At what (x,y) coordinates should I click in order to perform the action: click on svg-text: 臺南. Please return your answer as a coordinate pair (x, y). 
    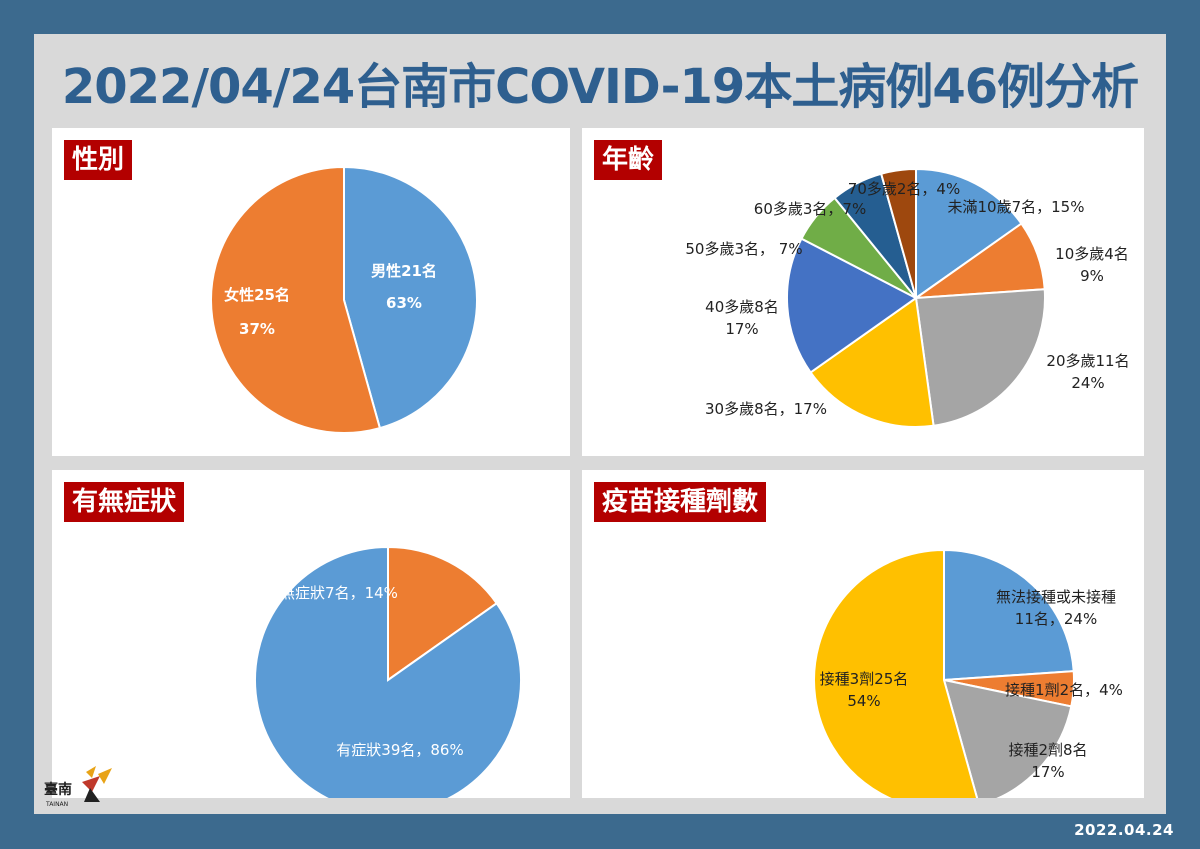
    Looking at the image, I should click on (58, 789).